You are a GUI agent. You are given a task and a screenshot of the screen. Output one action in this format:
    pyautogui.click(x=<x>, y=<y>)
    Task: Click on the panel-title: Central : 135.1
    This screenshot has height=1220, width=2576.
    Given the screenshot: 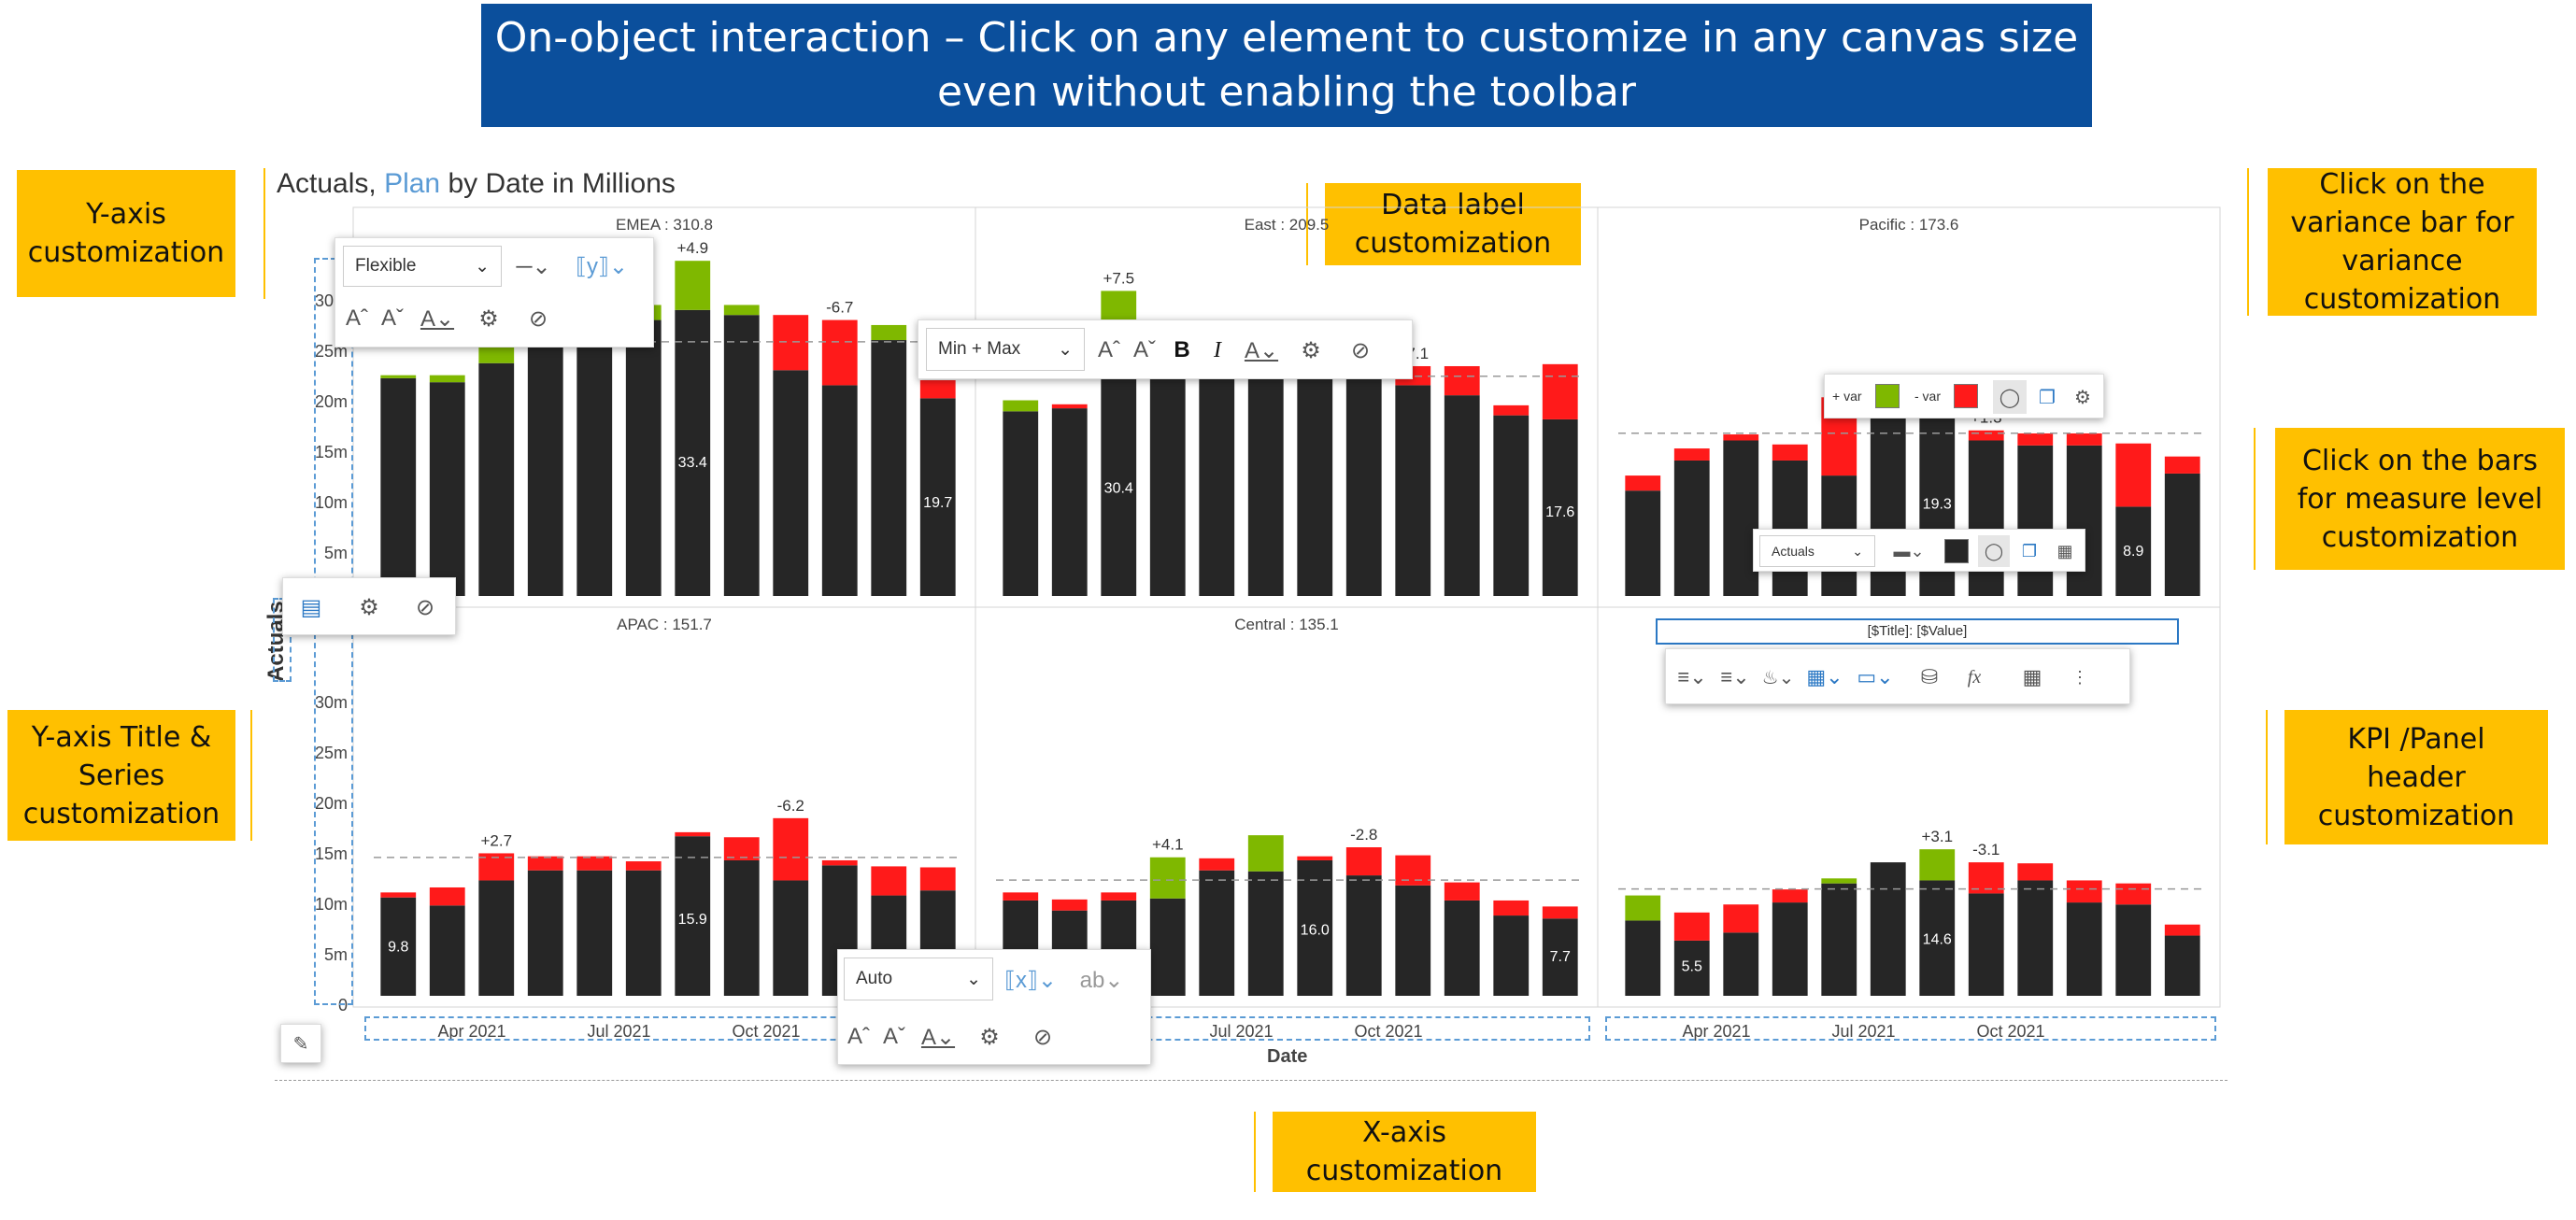 What is the action you would take?
    pyautogui.click(x=1287, y=624)
    